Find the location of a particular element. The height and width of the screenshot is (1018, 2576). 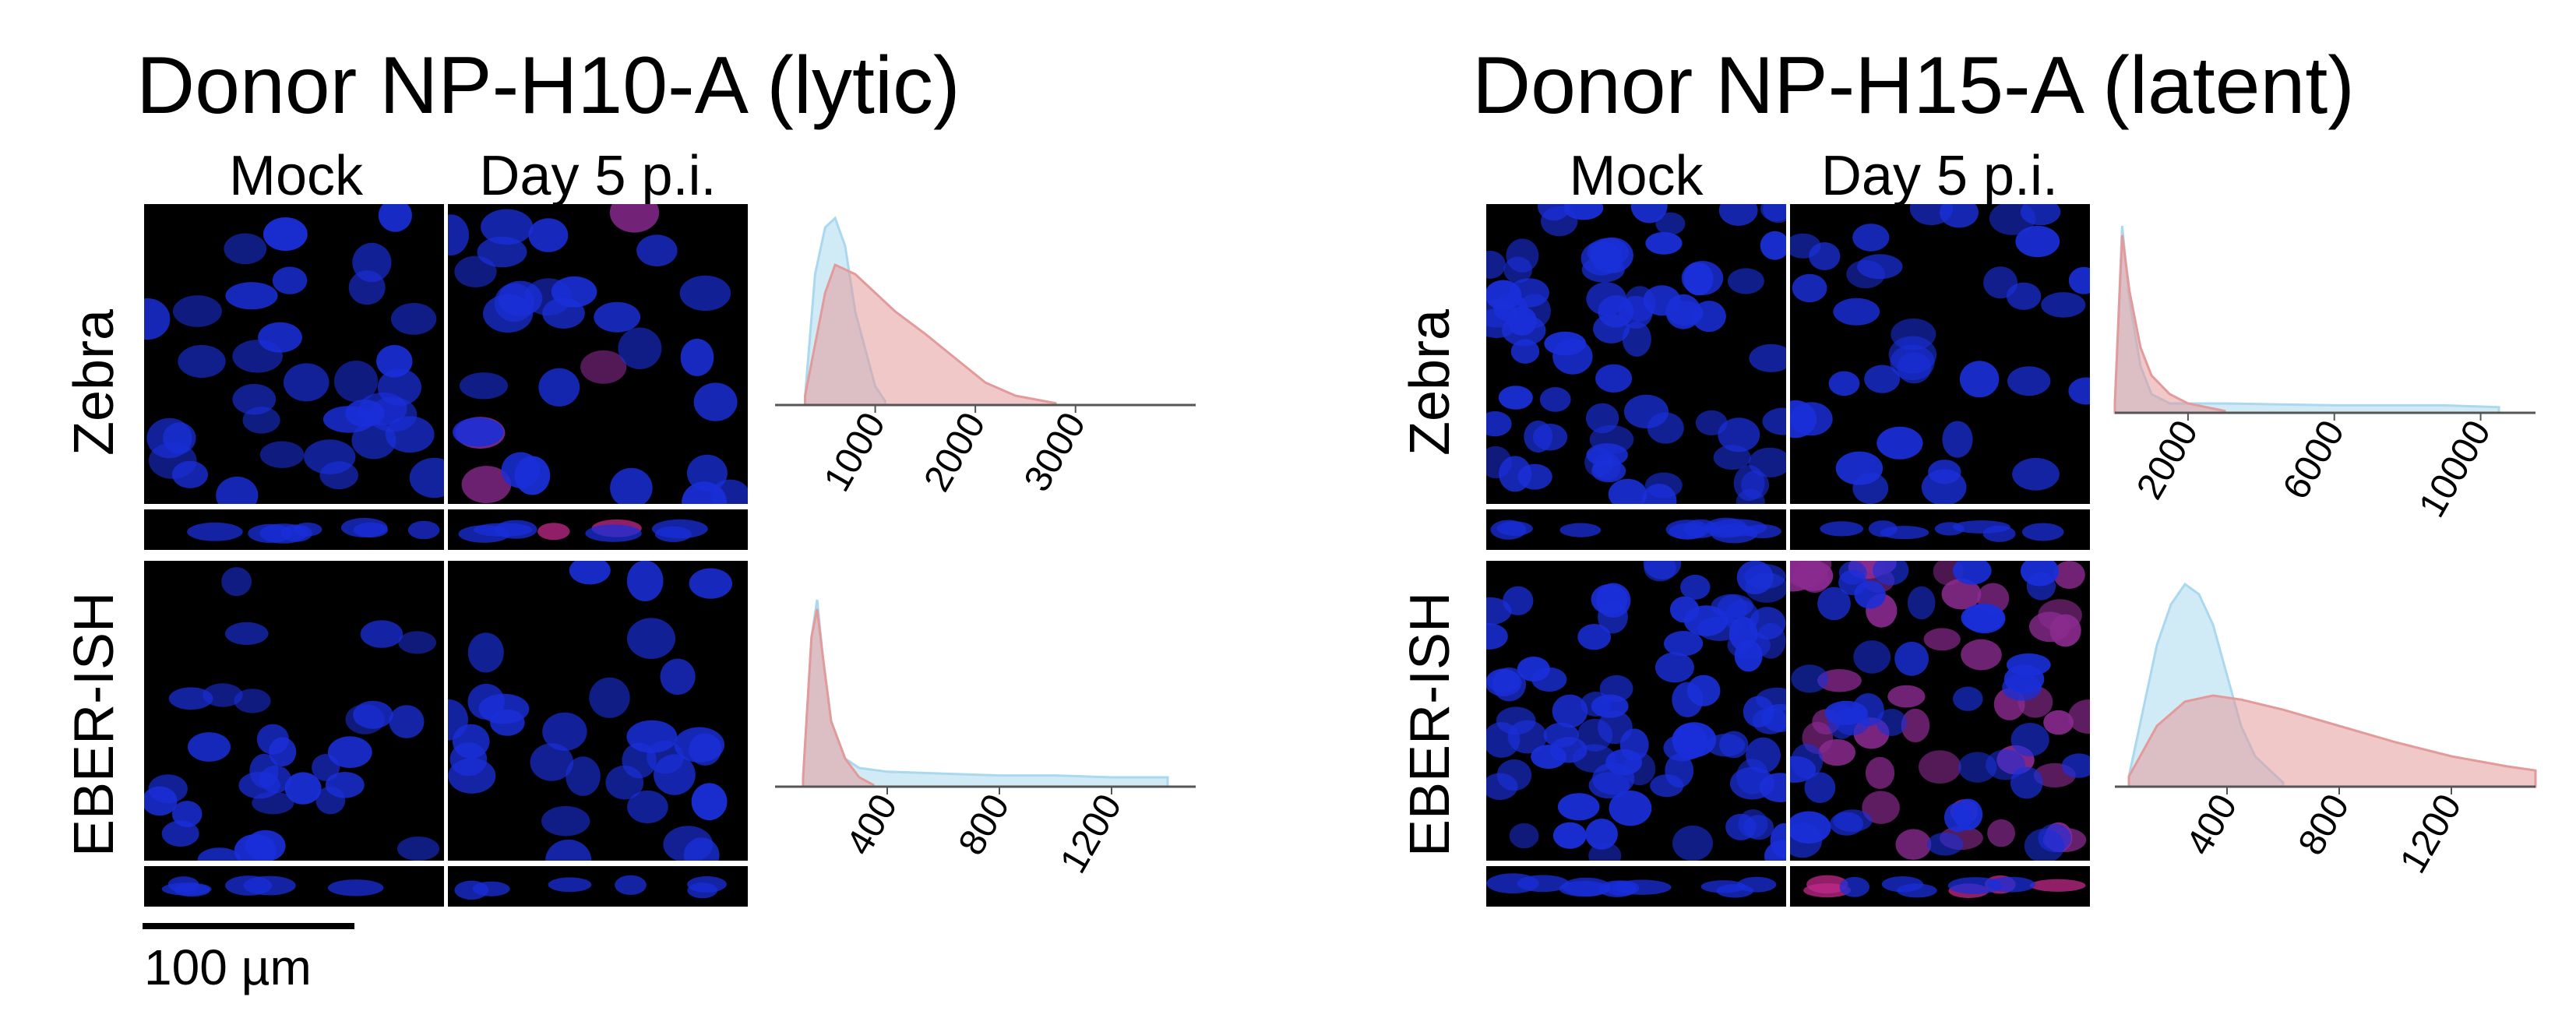

micrograph-left-eber-infected is located at coordinates (598, 711).